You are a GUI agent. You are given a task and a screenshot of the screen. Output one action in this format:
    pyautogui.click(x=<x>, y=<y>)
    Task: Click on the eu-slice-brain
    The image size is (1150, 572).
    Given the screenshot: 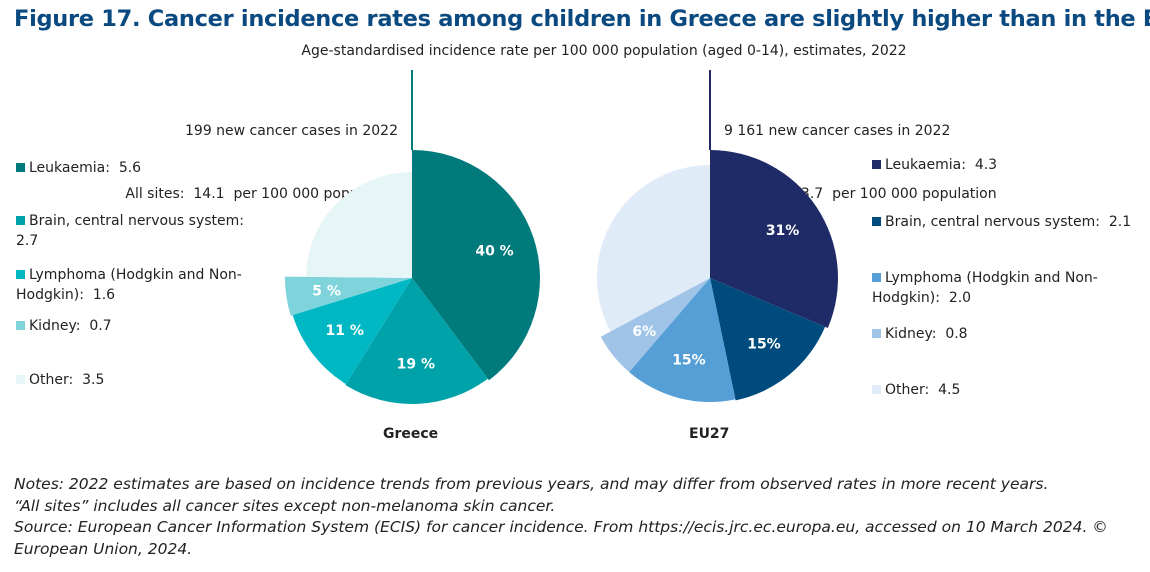 What is the action you would take?
    pyautogui.click(x=768, y=339)
    